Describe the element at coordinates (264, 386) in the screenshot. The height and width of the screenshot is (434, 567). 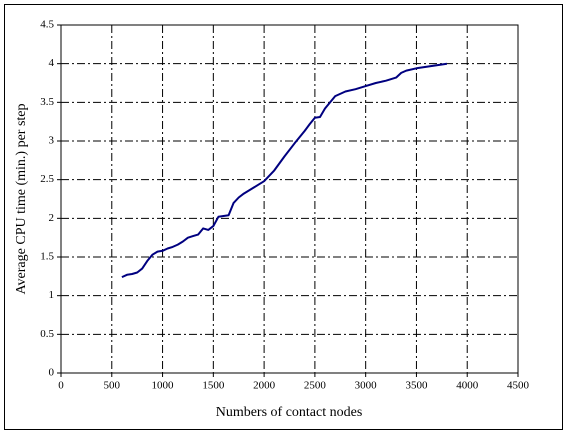
I see `x-tick-label: 2000` at that location.